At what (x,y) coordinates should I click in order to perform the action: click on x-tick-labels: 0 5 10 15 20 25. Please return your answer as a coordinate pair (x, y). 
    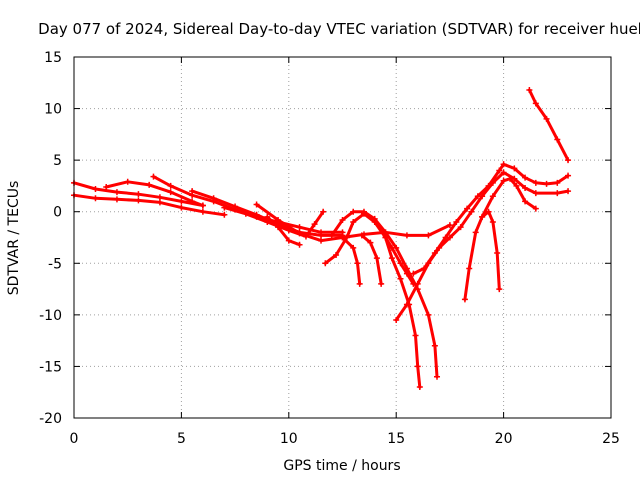
    Looking at the image, I should click on (345, 439).